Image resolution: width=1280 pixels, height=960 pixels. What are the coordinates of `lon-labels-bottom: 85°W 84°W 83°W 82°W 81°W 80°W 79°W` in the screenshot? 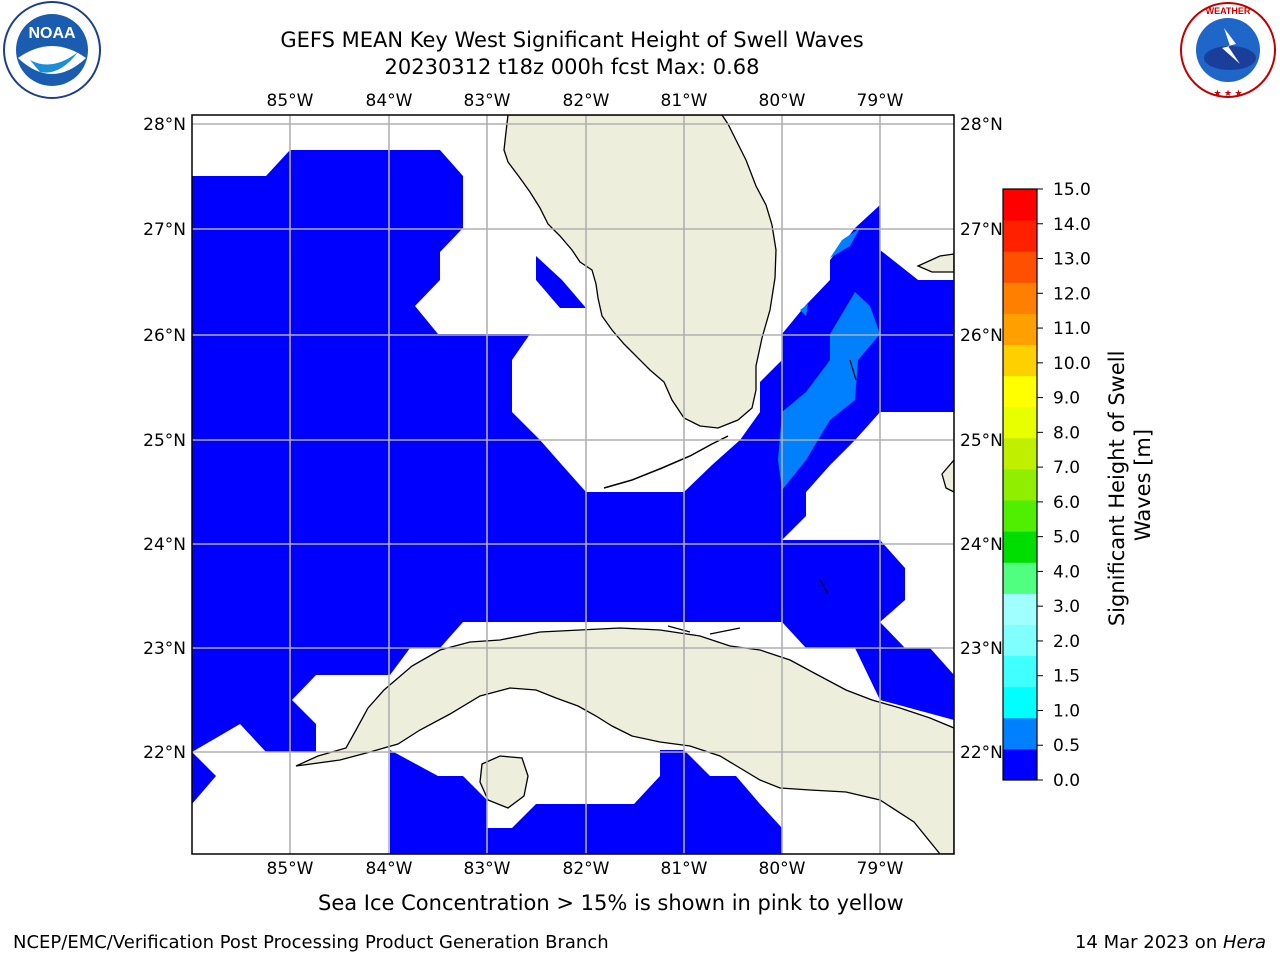 It's located at (585, 869).